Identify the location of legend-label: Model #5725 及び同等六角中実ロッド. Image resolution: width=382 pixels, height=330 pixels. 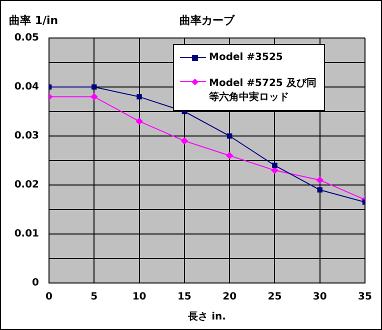
(263, 90).